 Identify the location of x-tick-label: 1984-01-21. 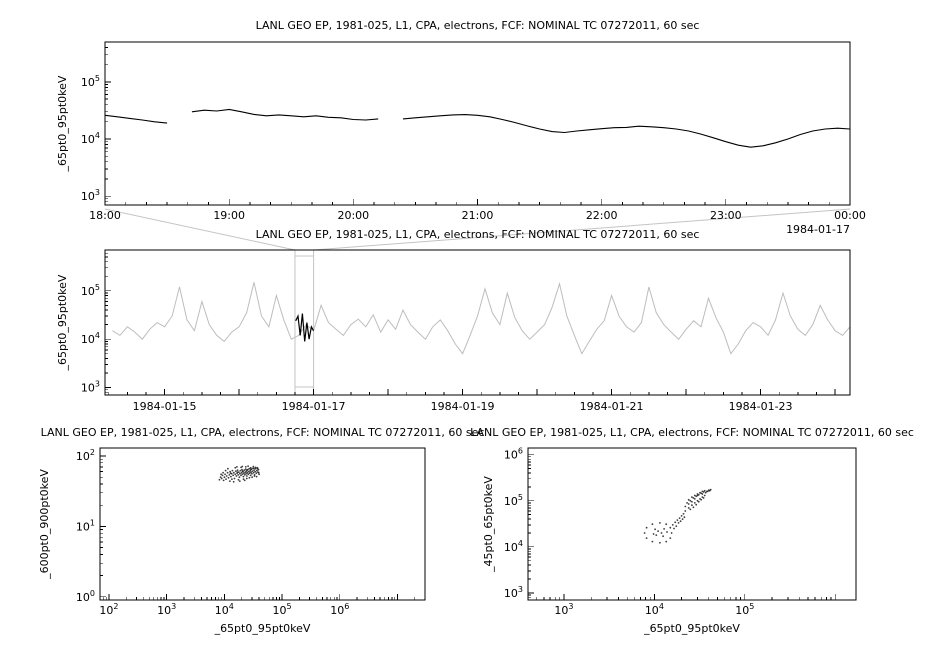
(612, 406).